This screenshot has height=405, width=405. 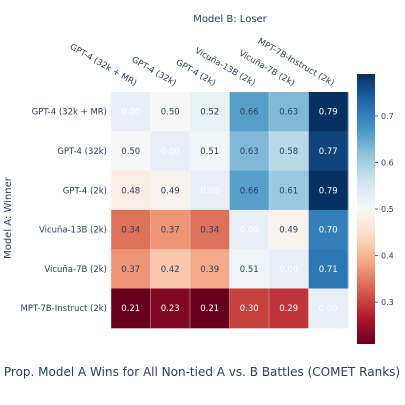 I want to click on cell-value-label: 0.52, so click(x=209, y=113).